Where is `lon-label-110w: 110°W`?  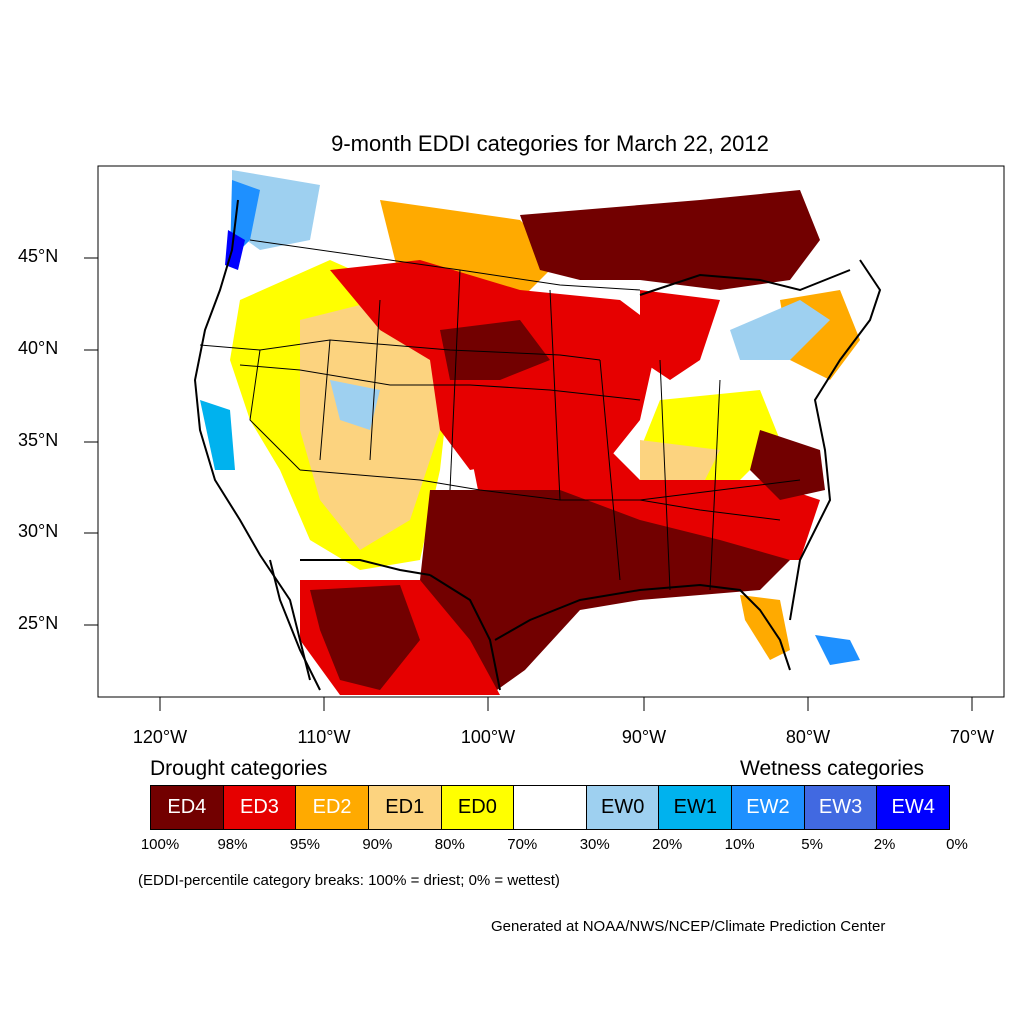
lon-label-110w: 110°W is located at coordinates (324, 737).